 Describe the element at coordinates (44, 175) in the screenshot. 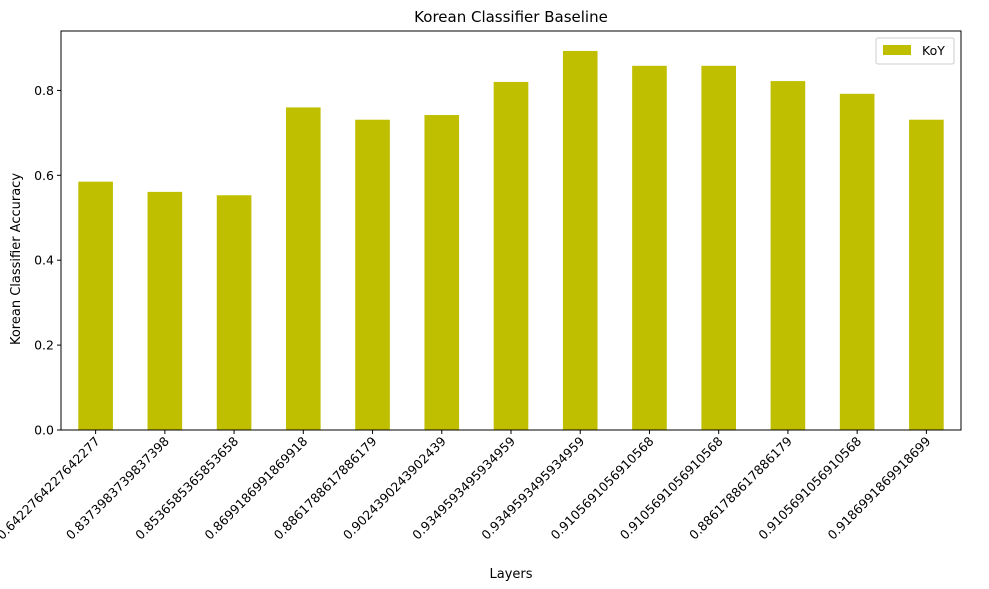

I see `y-tick-label: 0.6` at that location.